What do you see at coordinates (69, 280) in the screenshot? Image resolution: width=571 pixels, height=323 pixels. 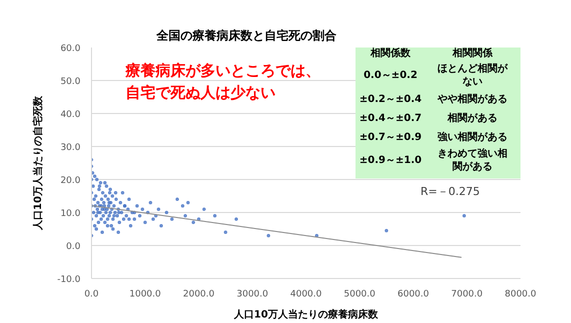 I see `y-tick-label: -10.0` at bounding box center [69, 280].